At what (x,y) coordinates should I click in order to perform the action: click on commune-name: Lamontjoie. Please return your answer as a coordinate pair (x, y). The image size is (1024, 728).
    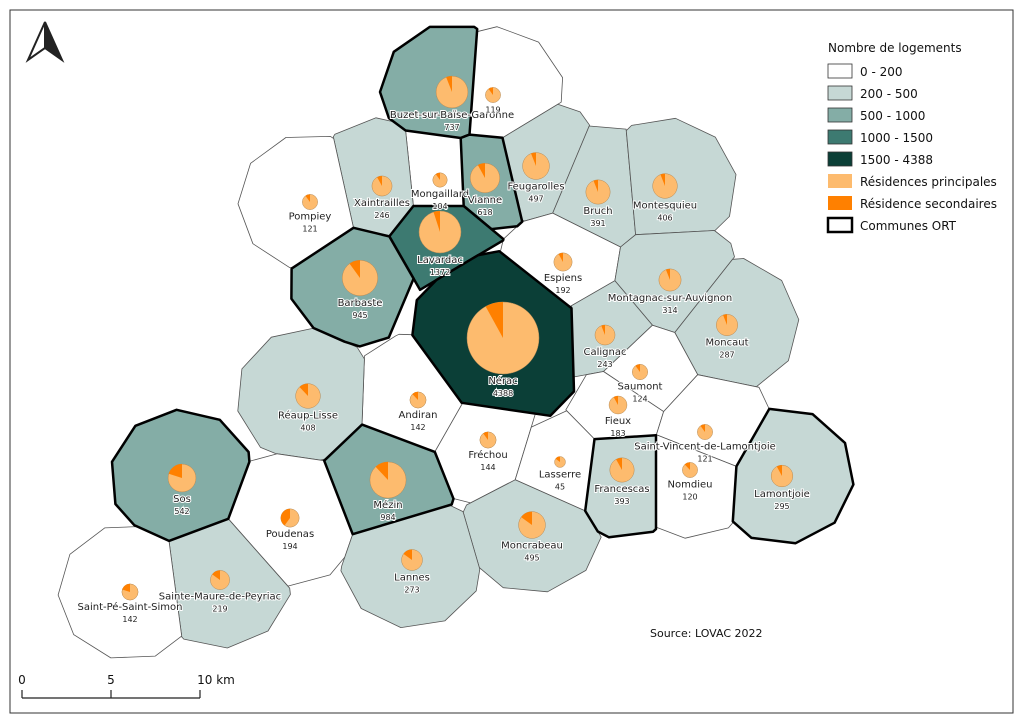
    Looking at the image, I should click on (782, 494).